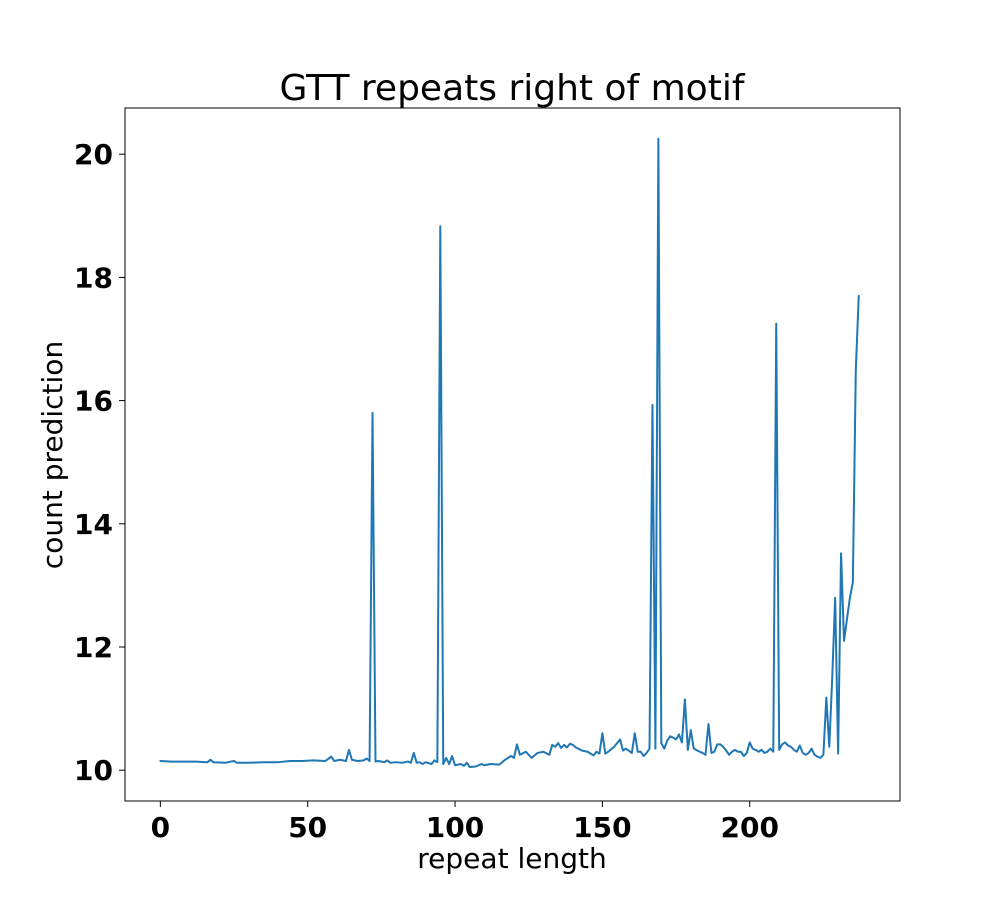 The image size is (1000, 900). What do you see at coordinates (93, 647) in the screenshot?
I see `y-tick-label: 12` at bounding box center [93, 647].